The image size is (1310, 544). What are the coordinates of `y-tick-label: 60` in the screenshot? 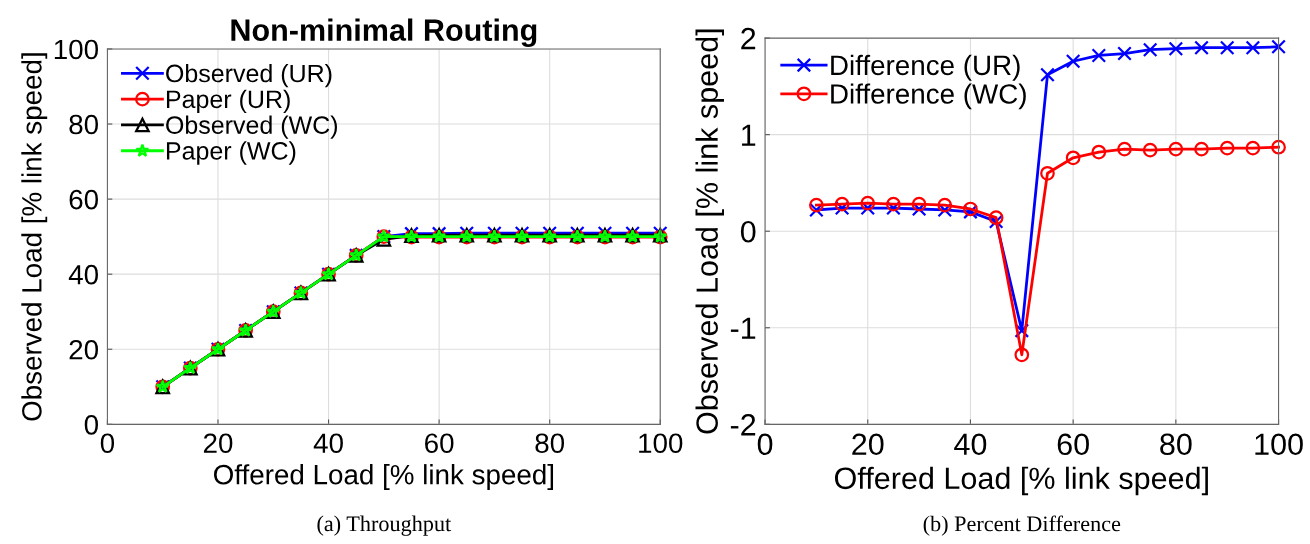 It's located at (83, 199).